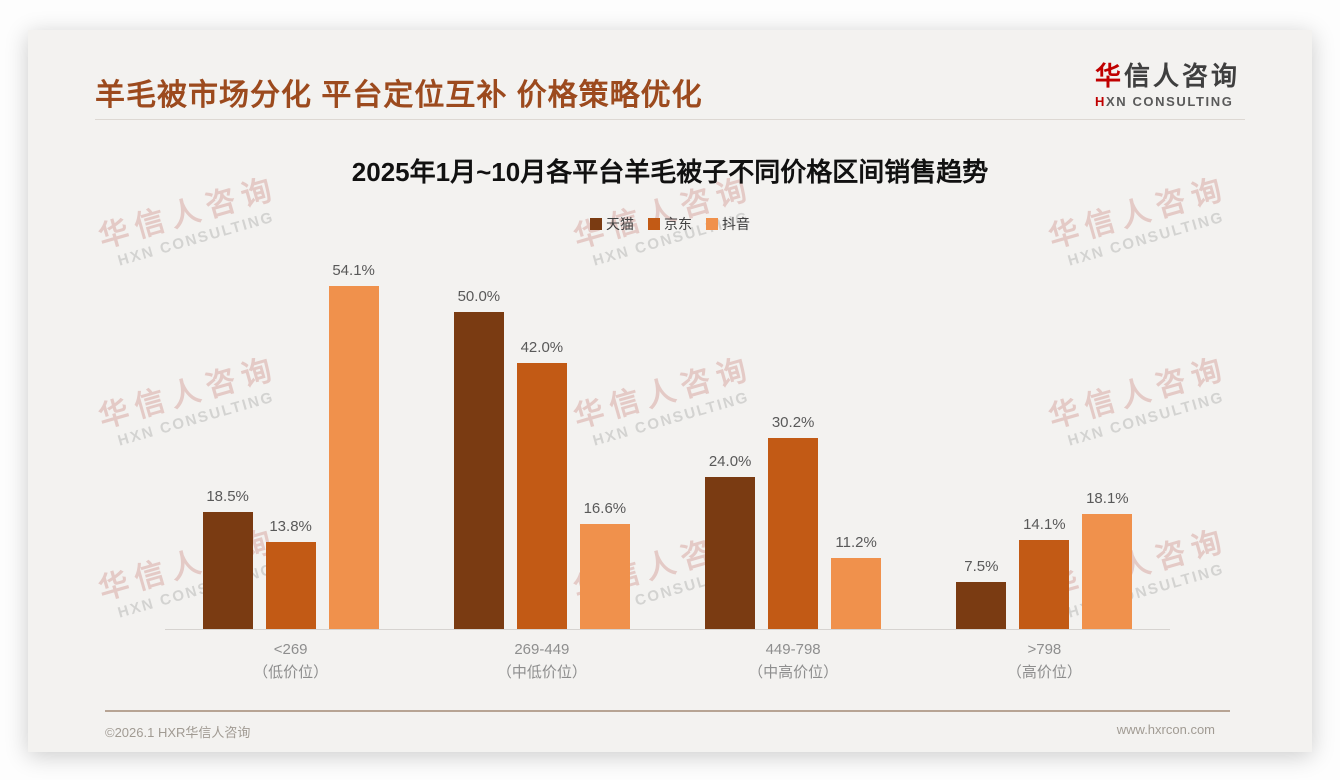 The image size is (1340, 780). Describe the element at coordinates (605, 508) in the screenshot. I see `bar-value-label: 16.6%` at that location.